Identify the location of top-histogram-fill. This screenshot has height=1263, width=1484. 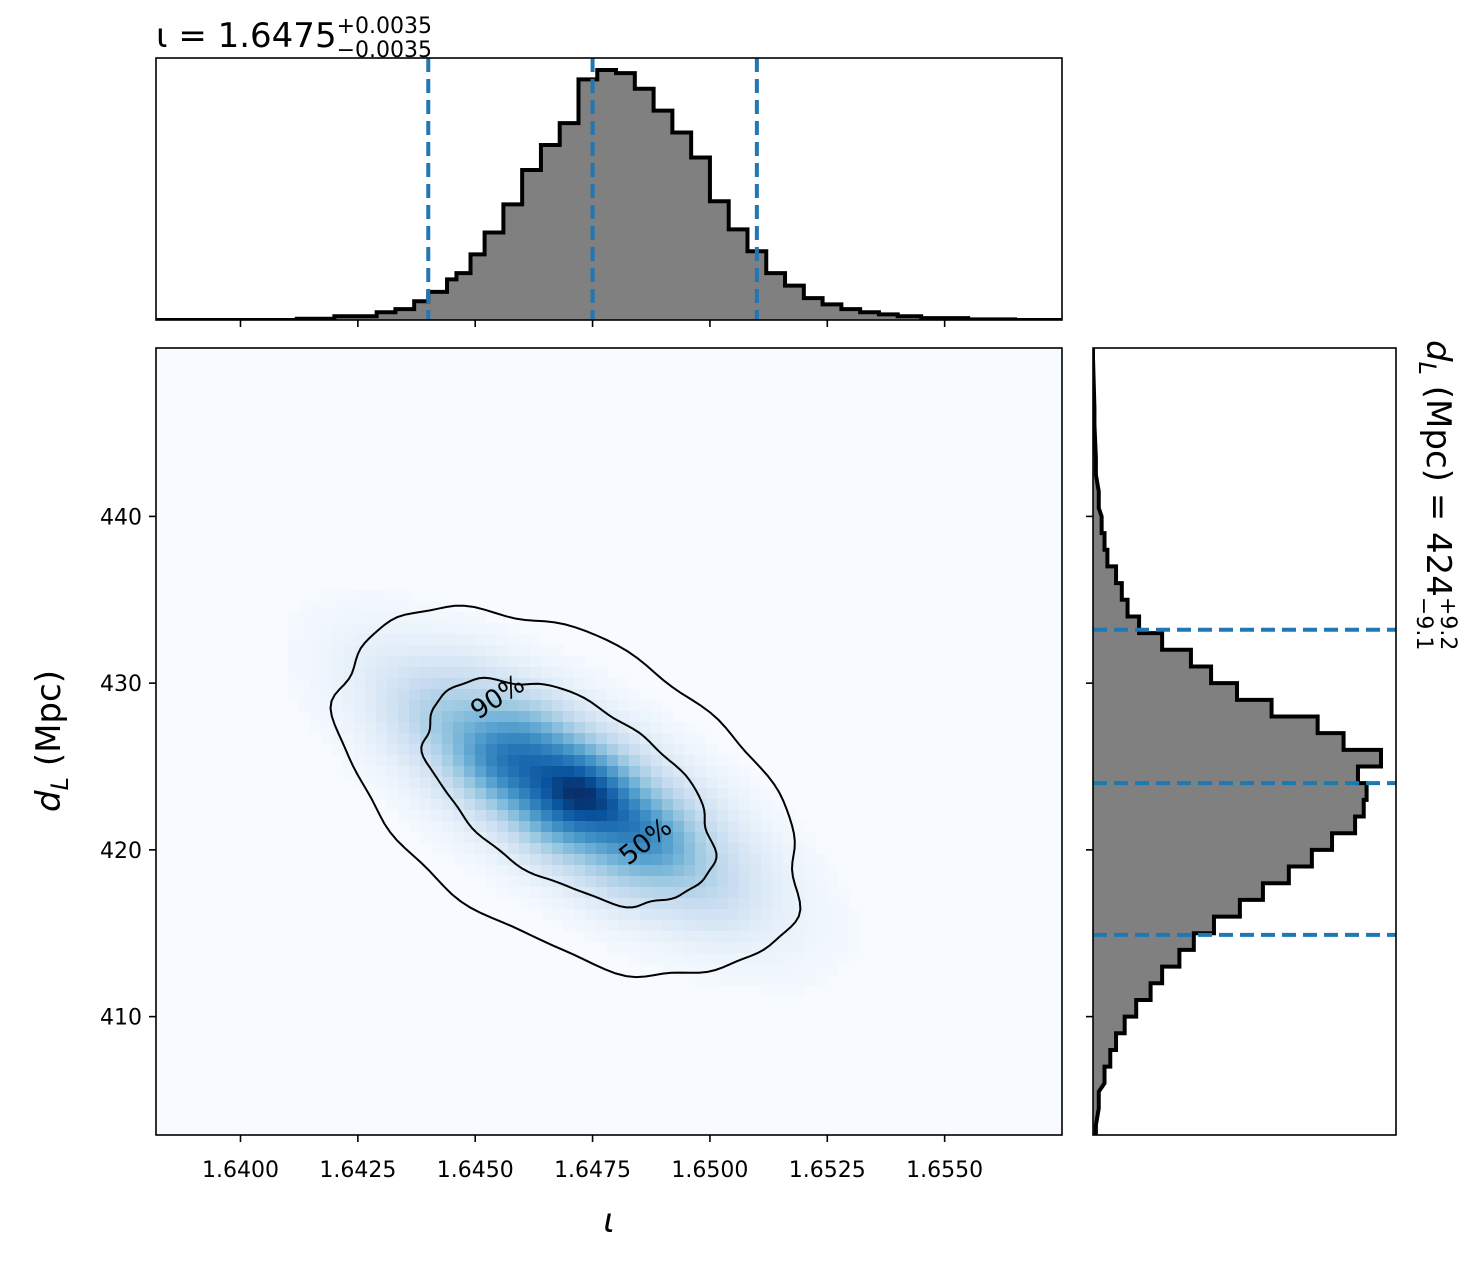
(609, 195).